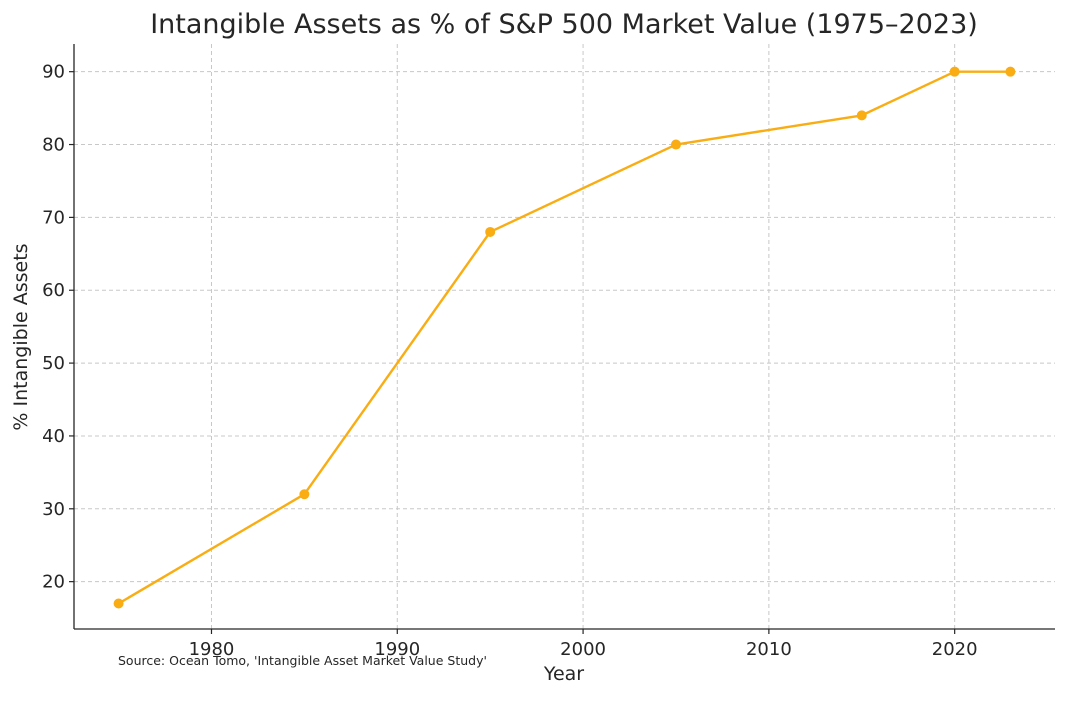  Describe the element at coordinates (563, 674) in the screenshot. I see `x-axis-label: Year` at that location.